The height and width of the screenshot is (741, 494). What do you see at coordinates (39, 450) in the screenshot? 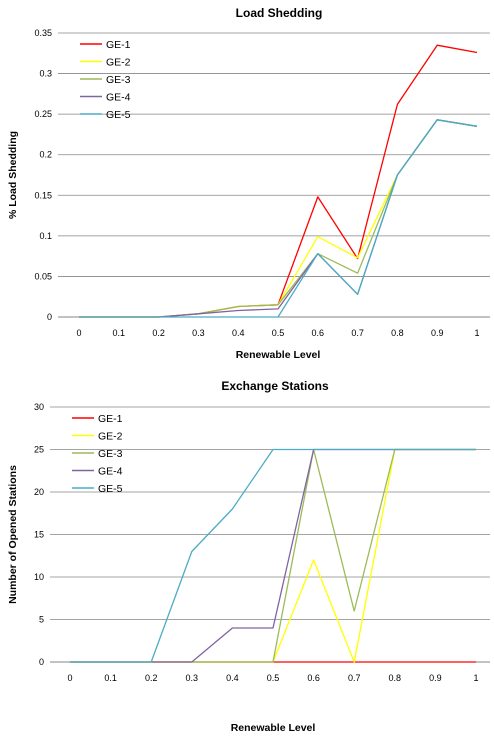
I see `y-tick-label: 25` at bounding box center [39, 450].